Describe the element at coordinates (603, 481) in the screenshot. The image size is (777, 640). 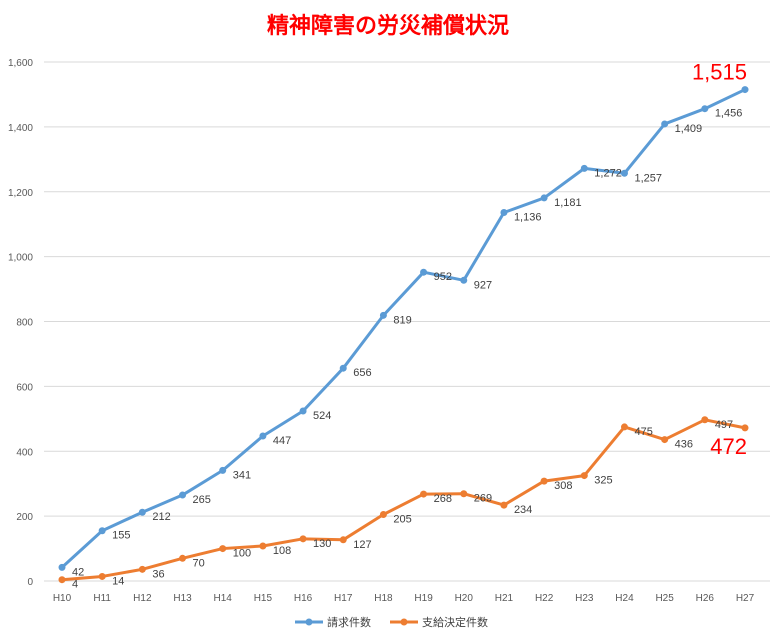
I see `data-label: 325` at that location.